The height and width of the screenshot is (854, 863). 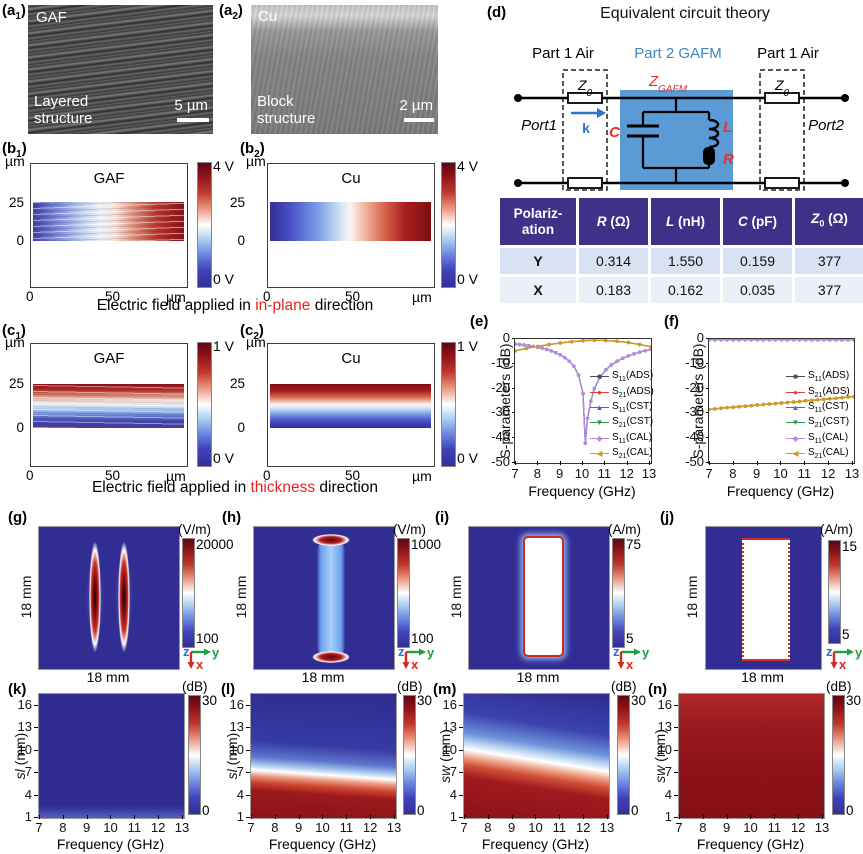 I want to click on legend-entry: ▼ S21(CST), so click(x=622, y=422).